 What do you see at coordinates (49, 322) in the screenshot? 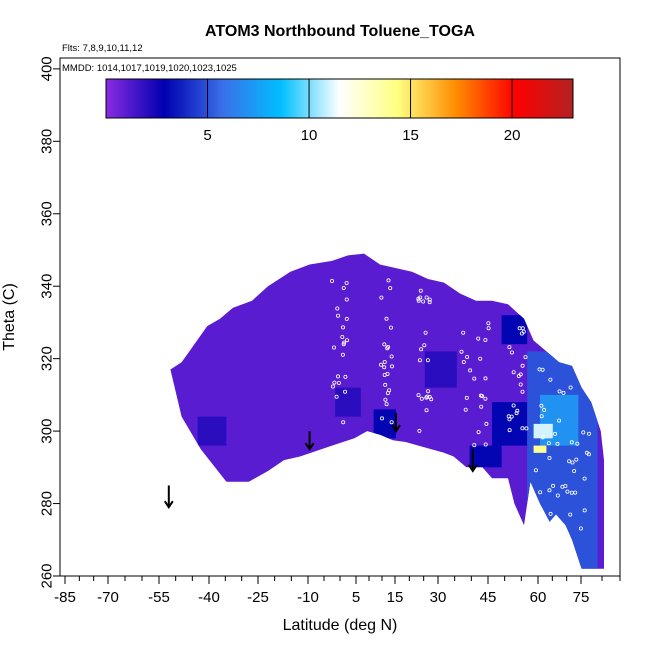
I see `y-axis: 260 280 300 320 340 360 380 400` at bounding box center [49, 322].